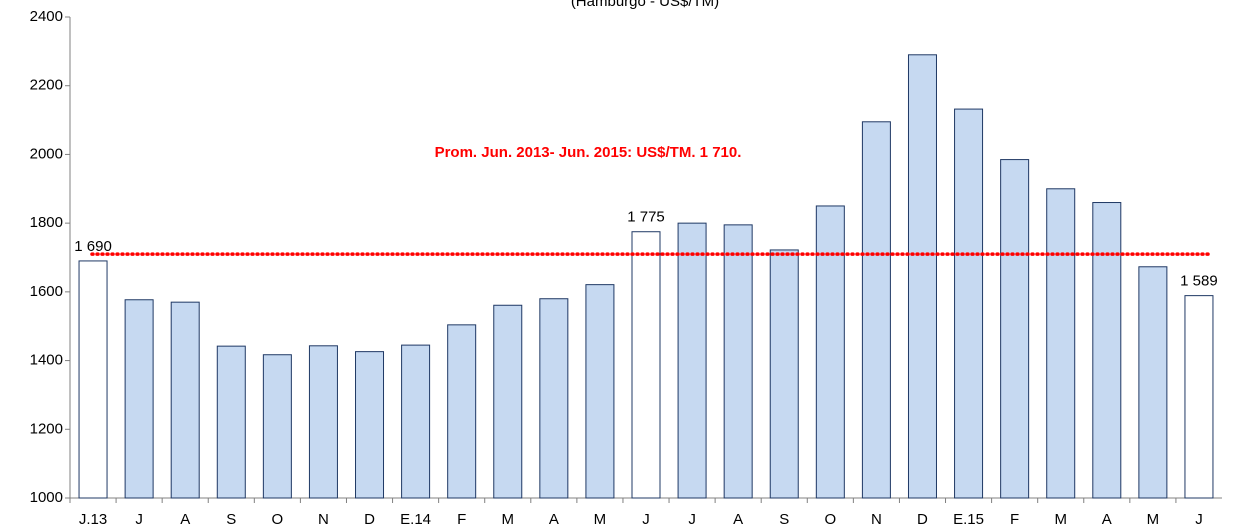 The height and width of the screenshot is (531, 1233). Describe the element at coordinates (646, 217) in the screenshot. I see `value-label: 1 775` at that location.